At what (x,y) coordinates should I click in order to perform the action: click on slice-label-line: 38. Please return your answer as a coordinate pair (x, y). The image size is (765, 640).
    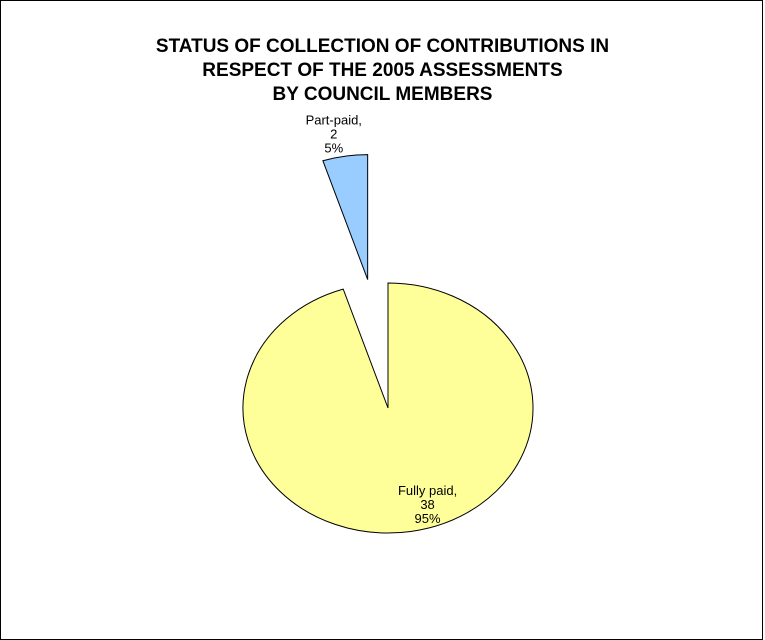
    Looking at the image, I should click on (427, 504).